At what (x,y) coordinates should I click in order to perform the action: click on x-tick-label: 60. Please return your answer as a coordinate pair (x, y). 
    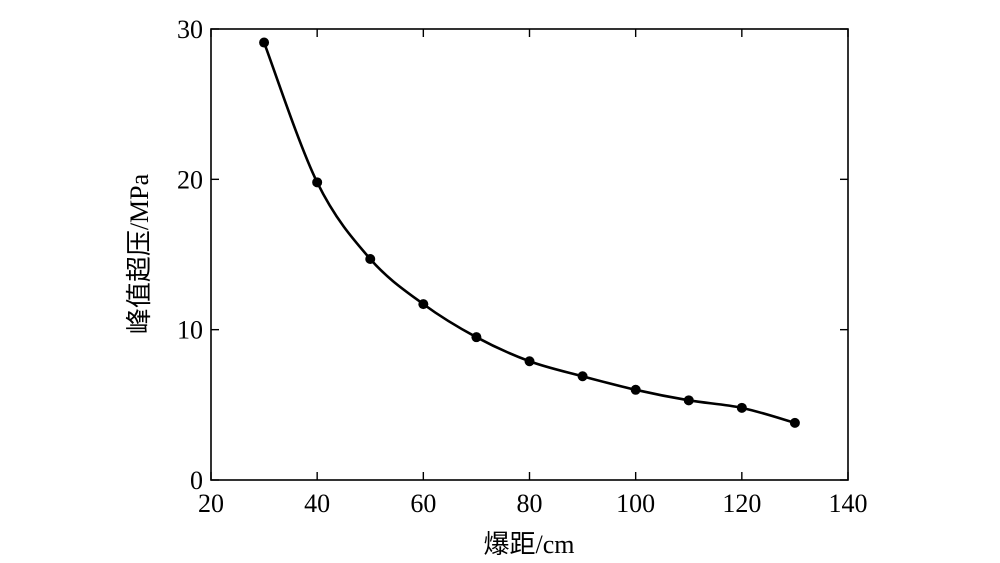
    Looking at the image, I should click on (423, 503).